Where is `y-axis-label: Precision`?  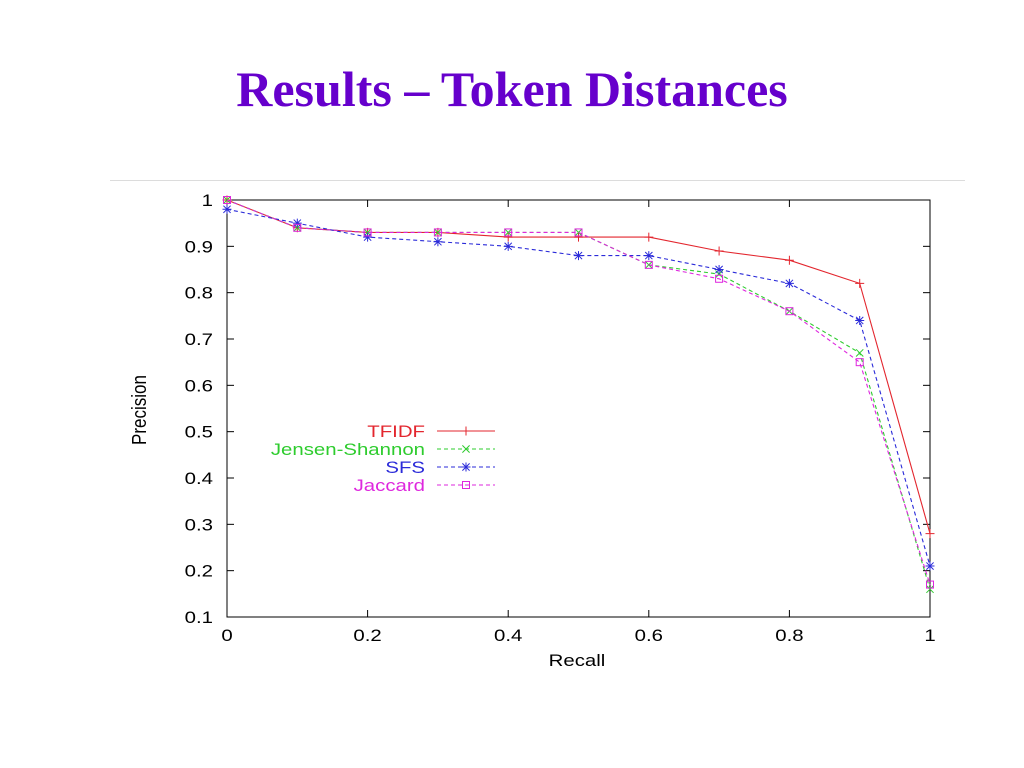
y-axis-label: Precision is located at coordinates (139, 410).